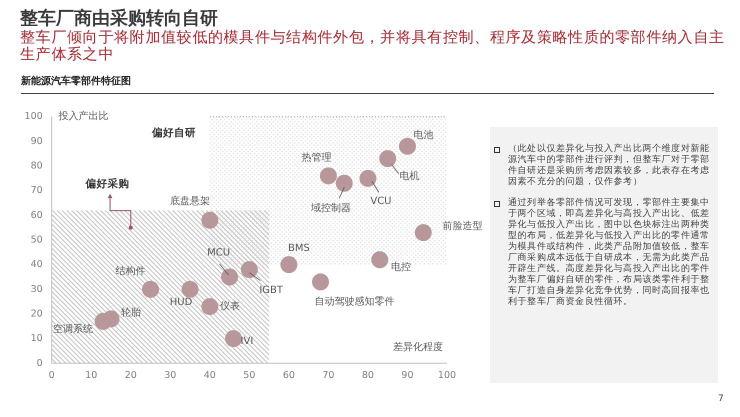 This screenshot has height=417, width=740. What do you see at coordinates (423, 135) in the screenshot?
I see `point-label: 电池` at bounding box center [423, 135].